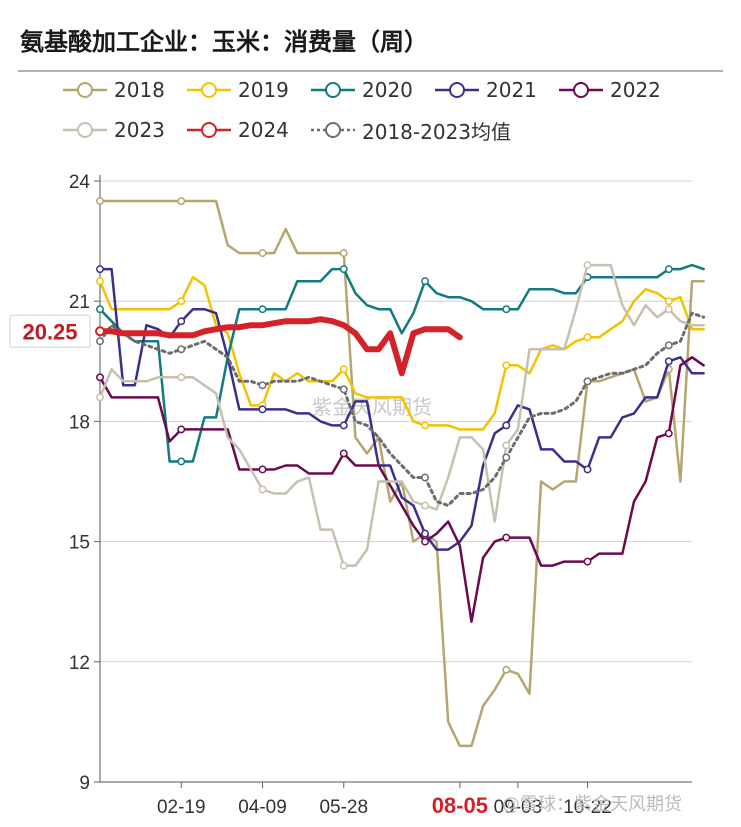 This screenshot has width=741, height=827. I want to click on legend-item: 2018-2023均值, so click(410, 130).